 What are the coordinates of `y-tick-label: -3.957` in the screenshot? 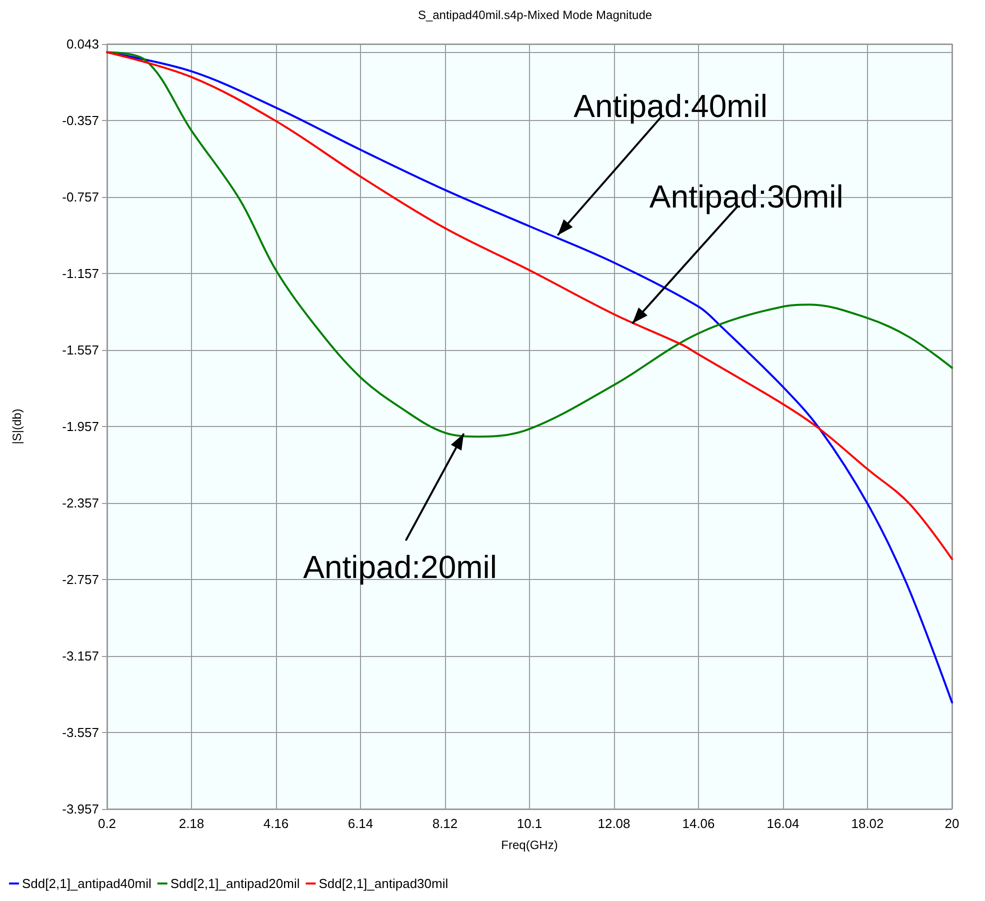 It's located at (80, 809).